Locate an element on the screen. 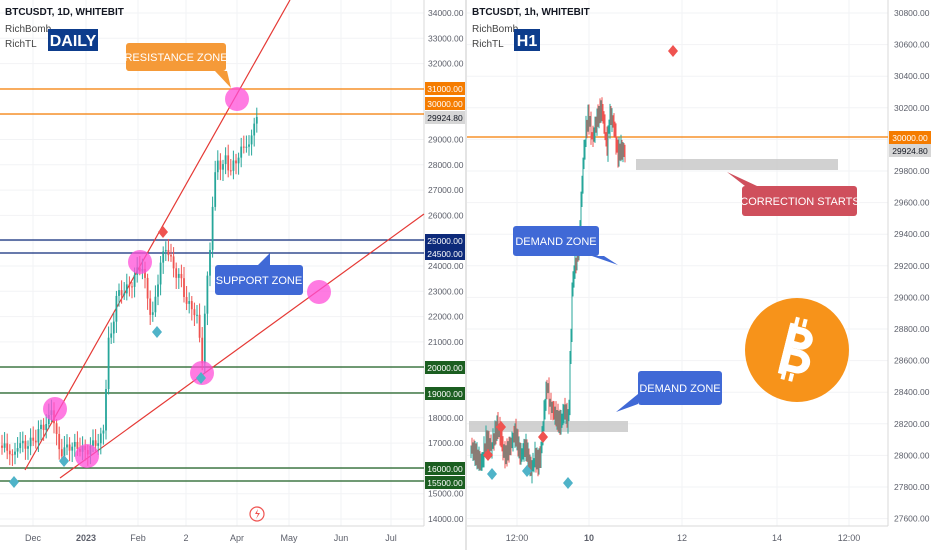 Image resolution: width=932 pixels, height=555 pixels. indicator-label-richbomb: RichBomb is located at coordinates (28, 29).